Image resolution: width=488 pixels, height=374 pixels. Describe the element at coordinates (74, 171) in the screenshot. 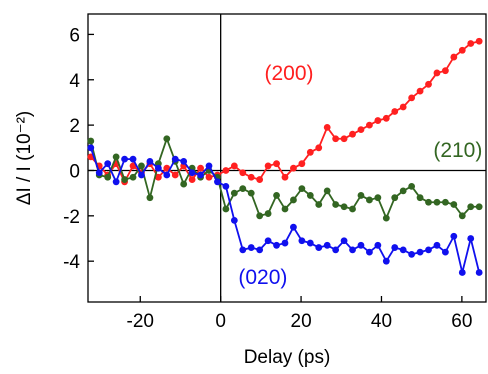

I see `y-tick-label: 0` at that location.